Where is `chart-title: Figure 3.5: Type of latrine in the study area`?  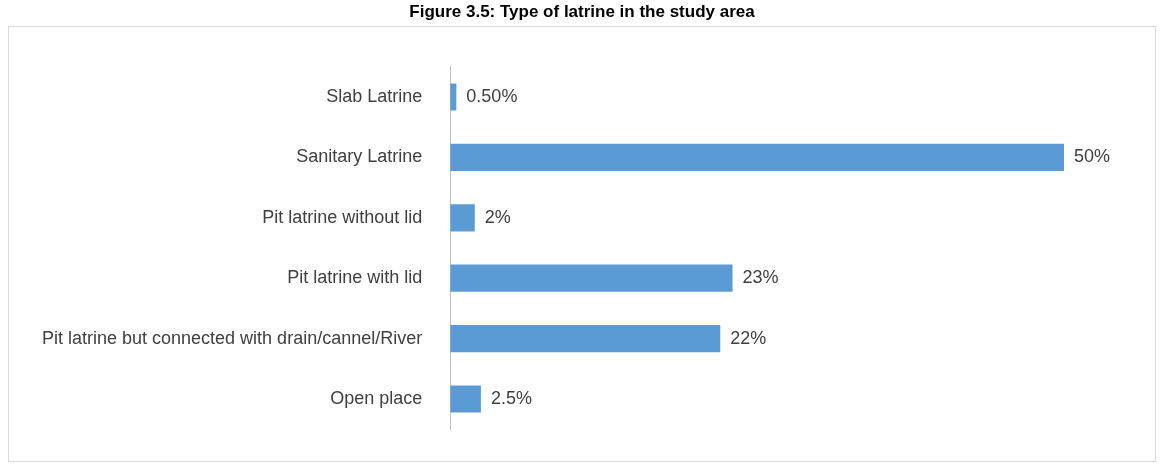 chart-title: Figure 3.5: Type of latrine in the study area is located at coordinates (582, 12).